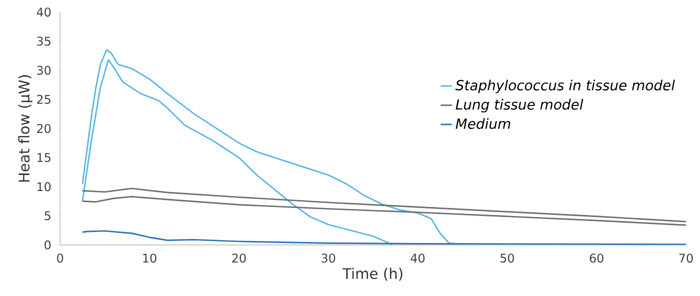 The width and height of the screenshot is (700, 296). What do you see at coordinates (25, 128) in the screenshot?
I see `y-axis-title: Heat flow (µW)` at bounding box center [25, 128].